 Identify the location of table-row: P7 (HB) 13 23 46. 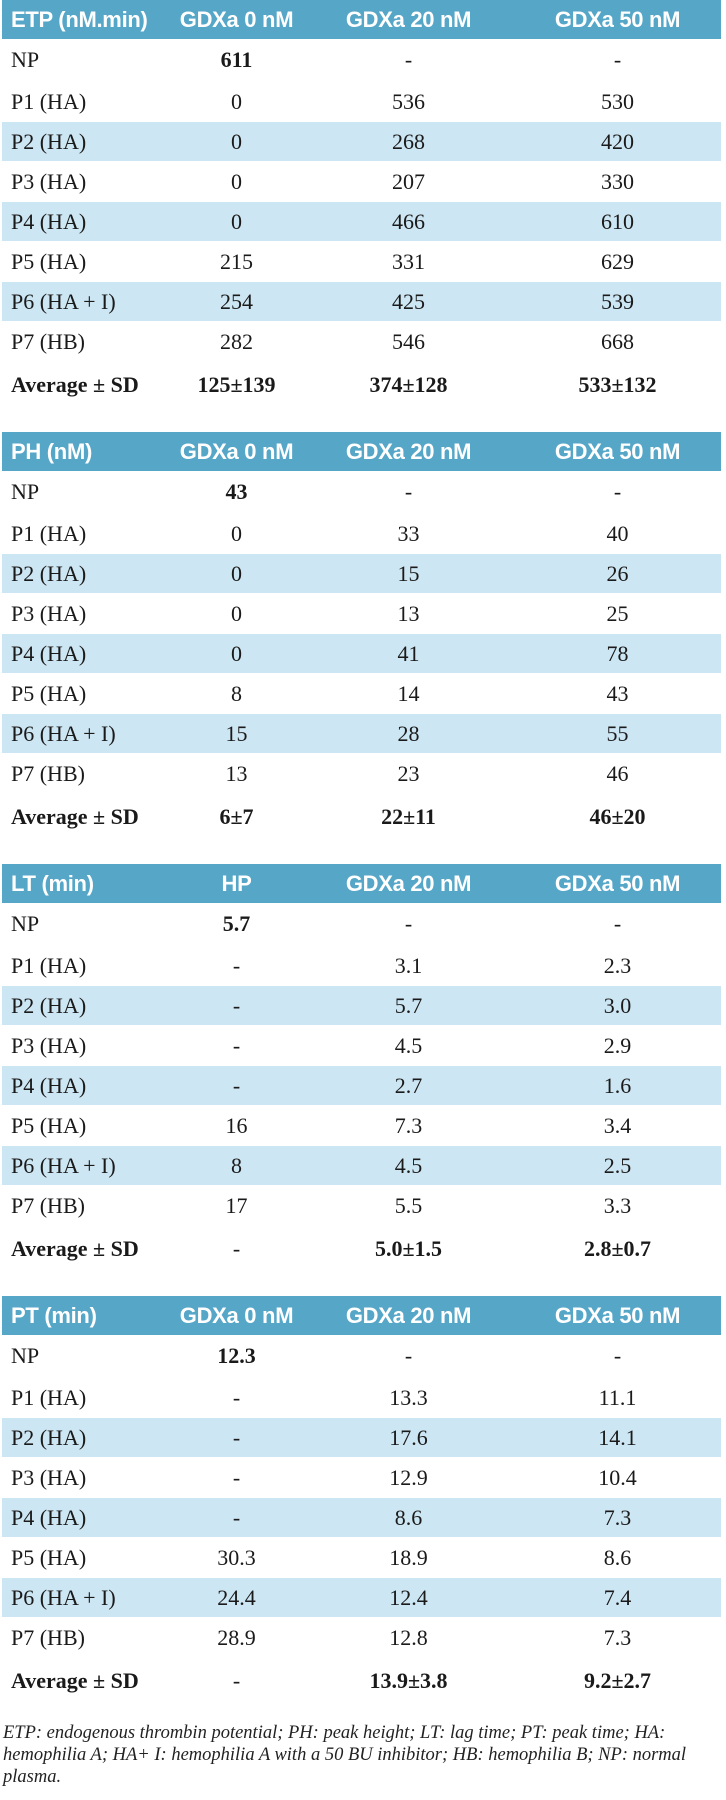
(361, 773).